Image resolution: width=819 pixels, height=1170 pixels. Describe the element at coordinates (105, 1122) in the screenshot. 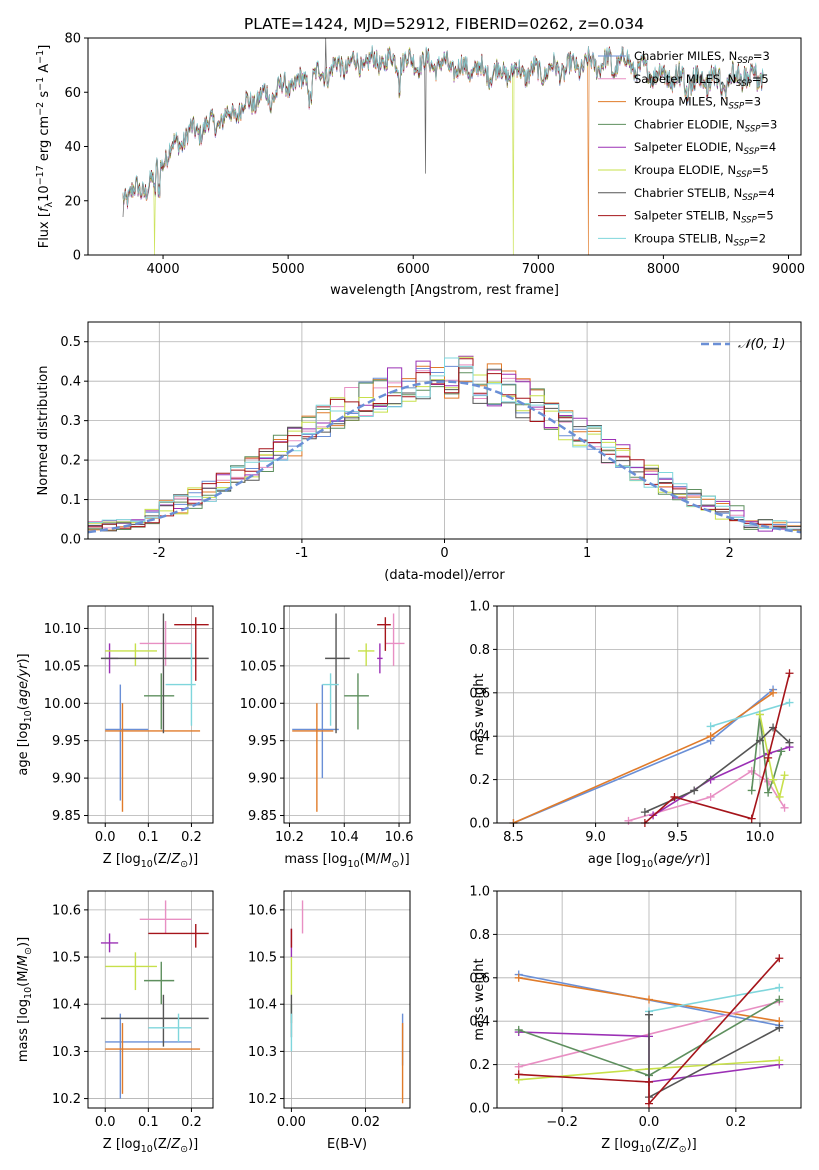

I see `x-tick-label: 0.0` at that location.